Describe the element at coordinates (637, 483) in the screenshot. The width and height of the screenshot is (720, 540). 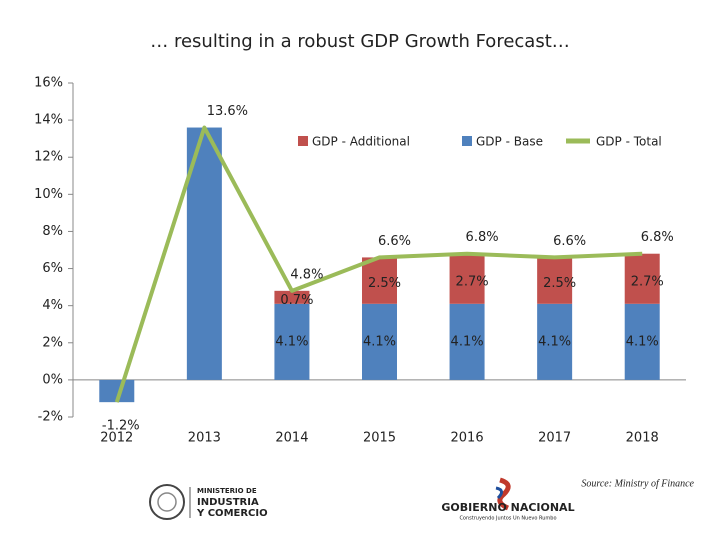
I see `source: Source: Ministry of Finance` at that location.